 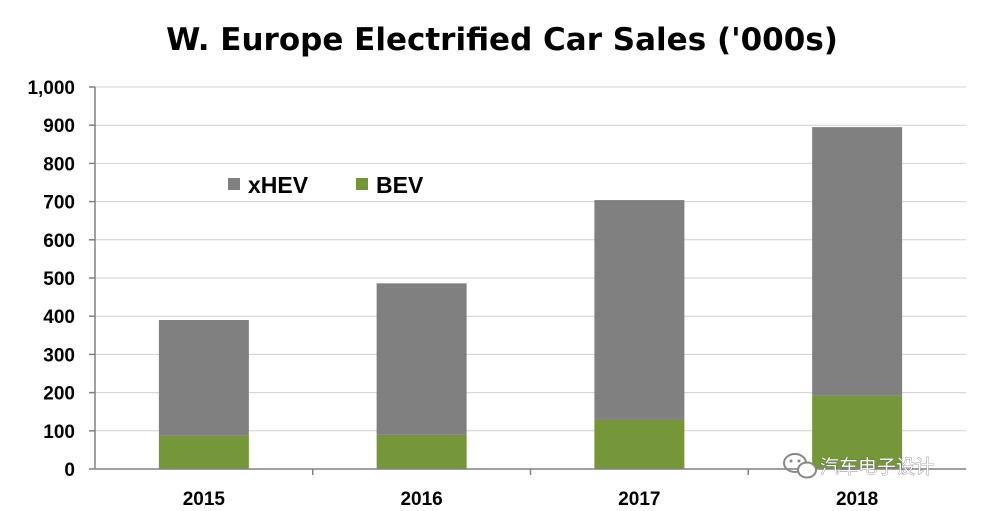 I want to click on chart-title: W. Europe Electrified Car Sales ('000s), so click(x=502, y=40).